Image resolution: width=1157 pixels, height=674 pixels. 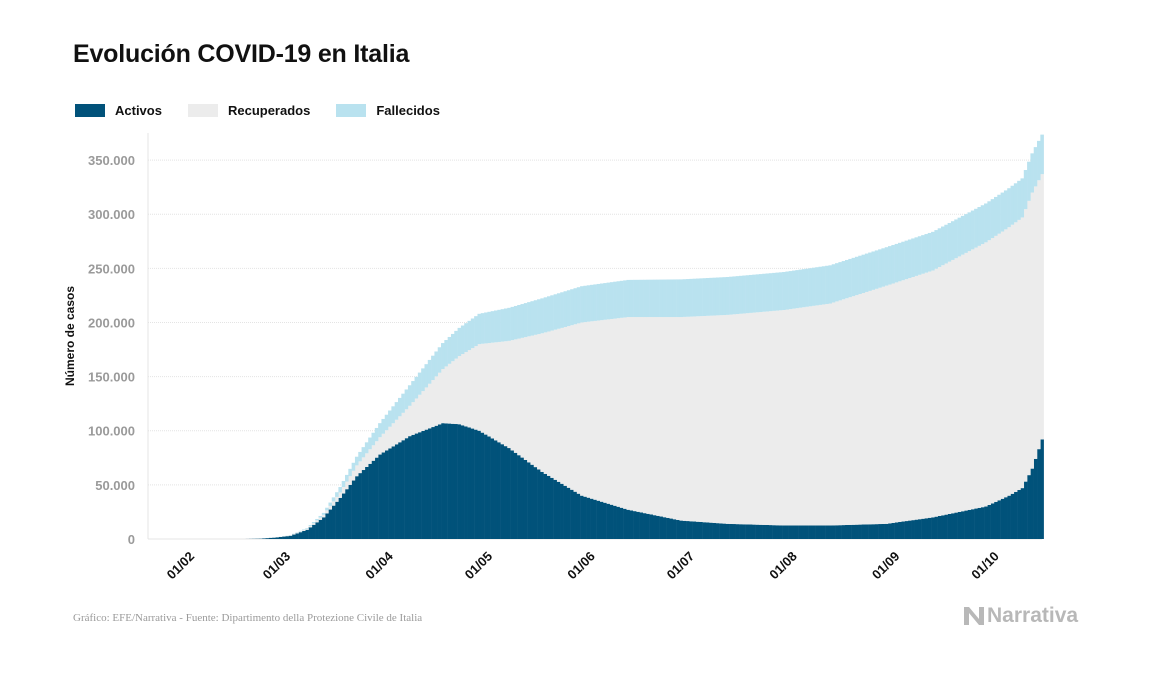 I want to click on legend-swatch-recuperados, so click(x=202, y=110).